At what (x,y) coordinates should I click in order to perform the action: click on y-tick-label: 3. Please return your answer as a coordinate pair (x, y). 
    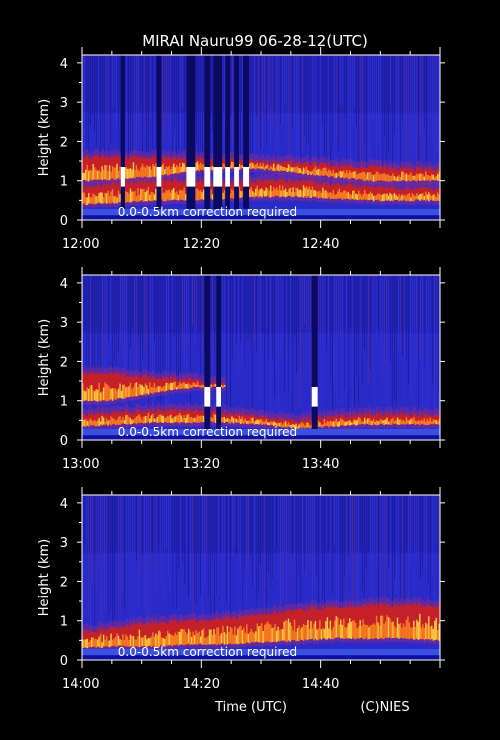
    Looking at the image, I should click on (64, 323).